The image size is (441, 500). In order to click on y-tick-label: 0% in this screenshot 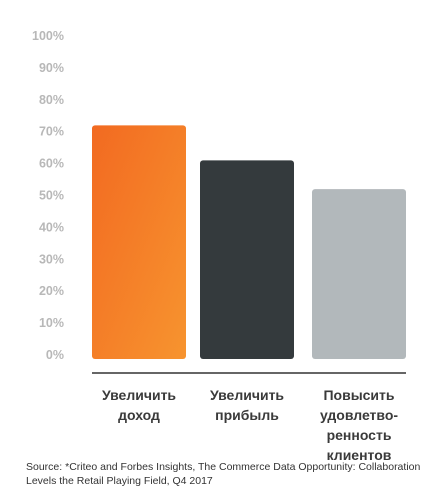, I will do `click(55, 355)`.